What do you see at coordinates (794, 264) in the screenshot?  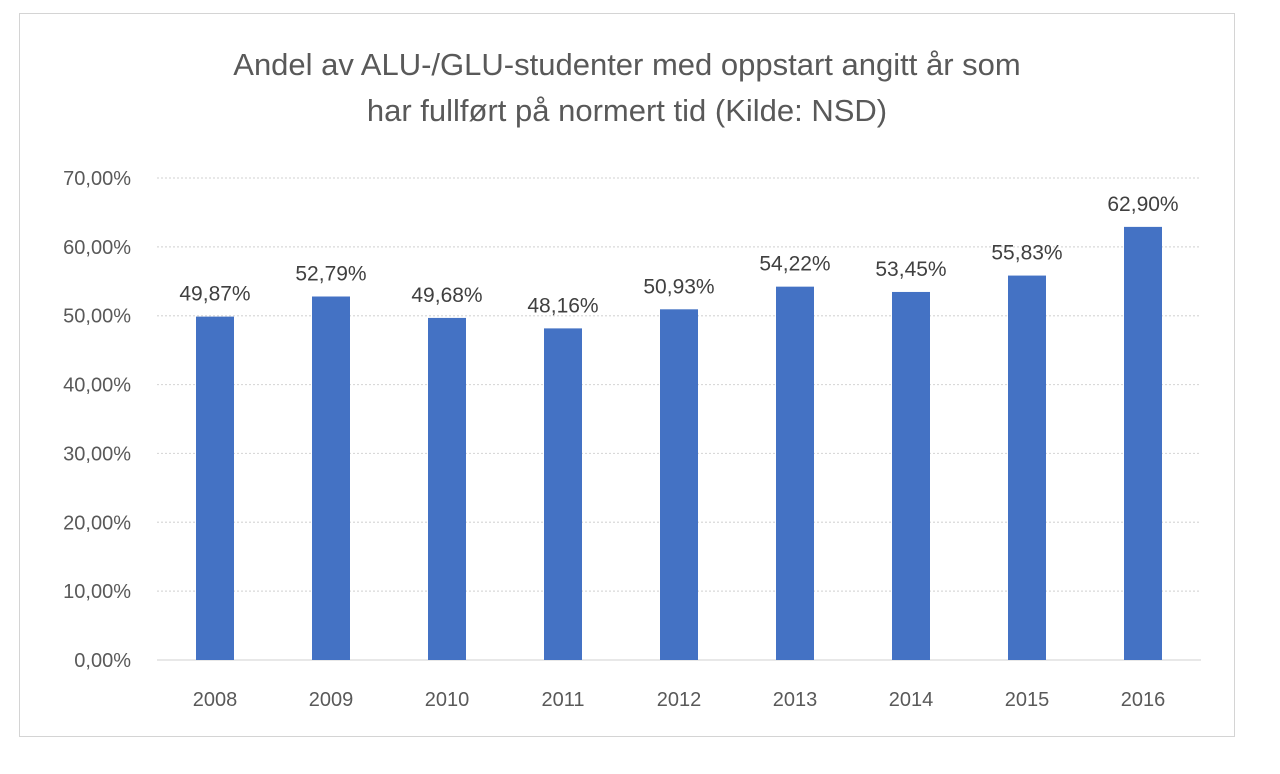 I see `data-label: 54,22%` at bounding box center [794, 264].